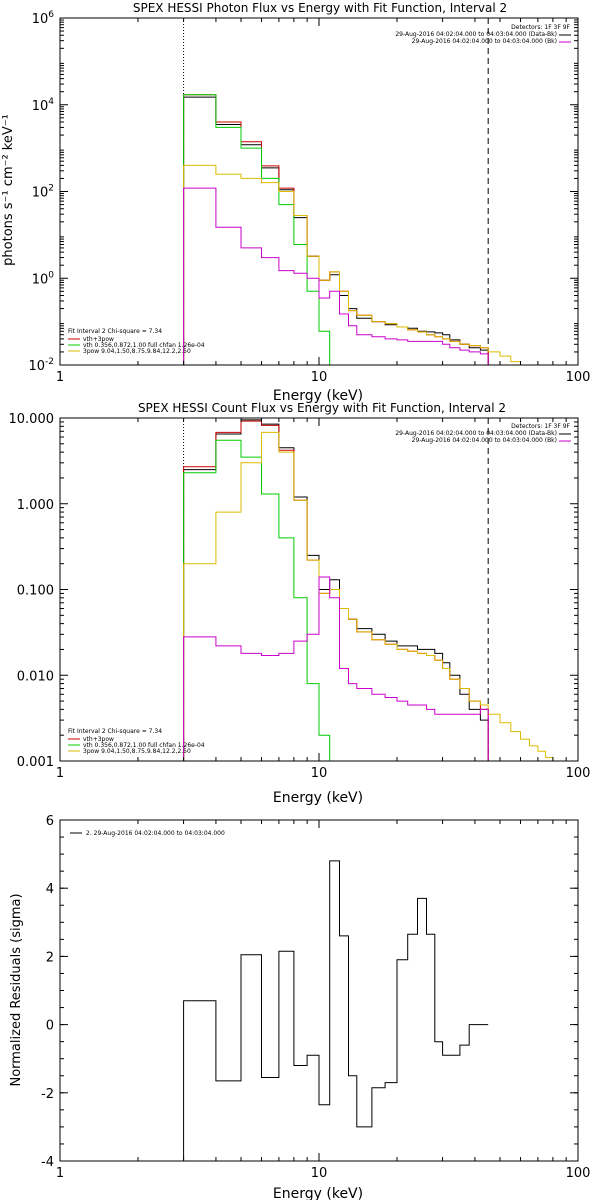 This screenshot has width=600, height=1200. What do you see at coordinates (35, 762) in the screenshot?
I see `y-tick-label: 0.001` at bounding box center [35, 762].